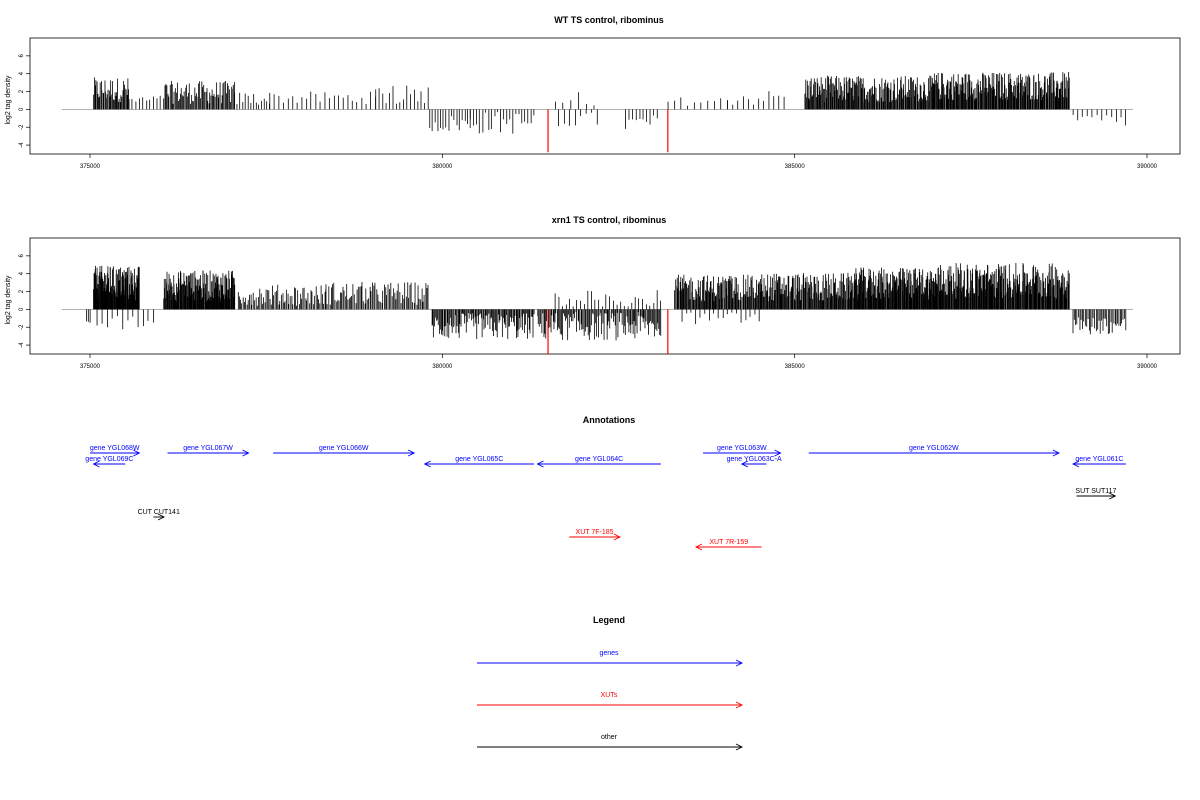 This screenshot has width=1200, height=800. Describe the element at coordinates (609, 695) in the screenshot. I see `legend-label: XUTs` at that location.